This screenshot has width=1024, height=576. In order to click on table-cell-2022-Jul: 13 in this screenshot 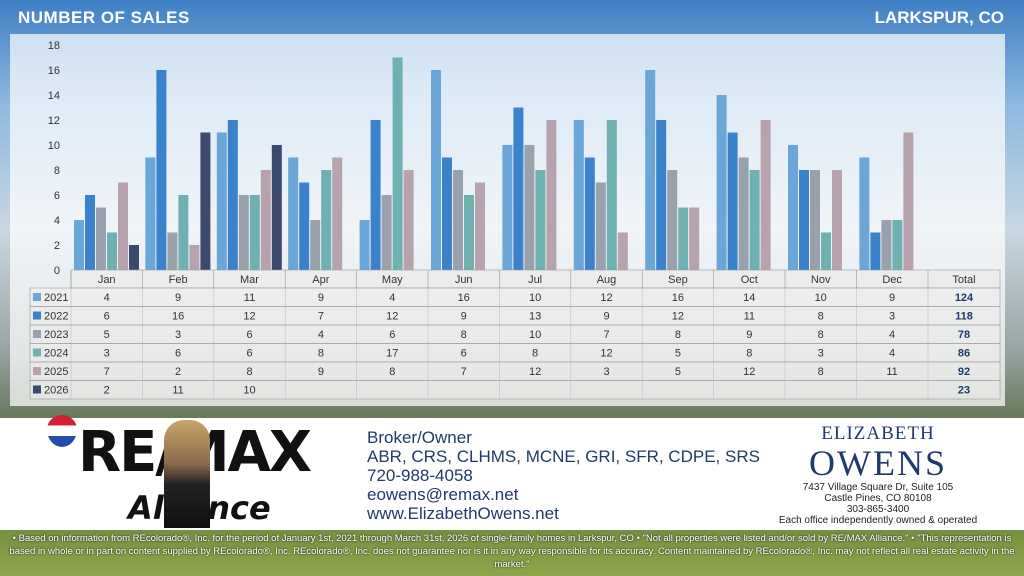, I will do `click(535, 317)`.